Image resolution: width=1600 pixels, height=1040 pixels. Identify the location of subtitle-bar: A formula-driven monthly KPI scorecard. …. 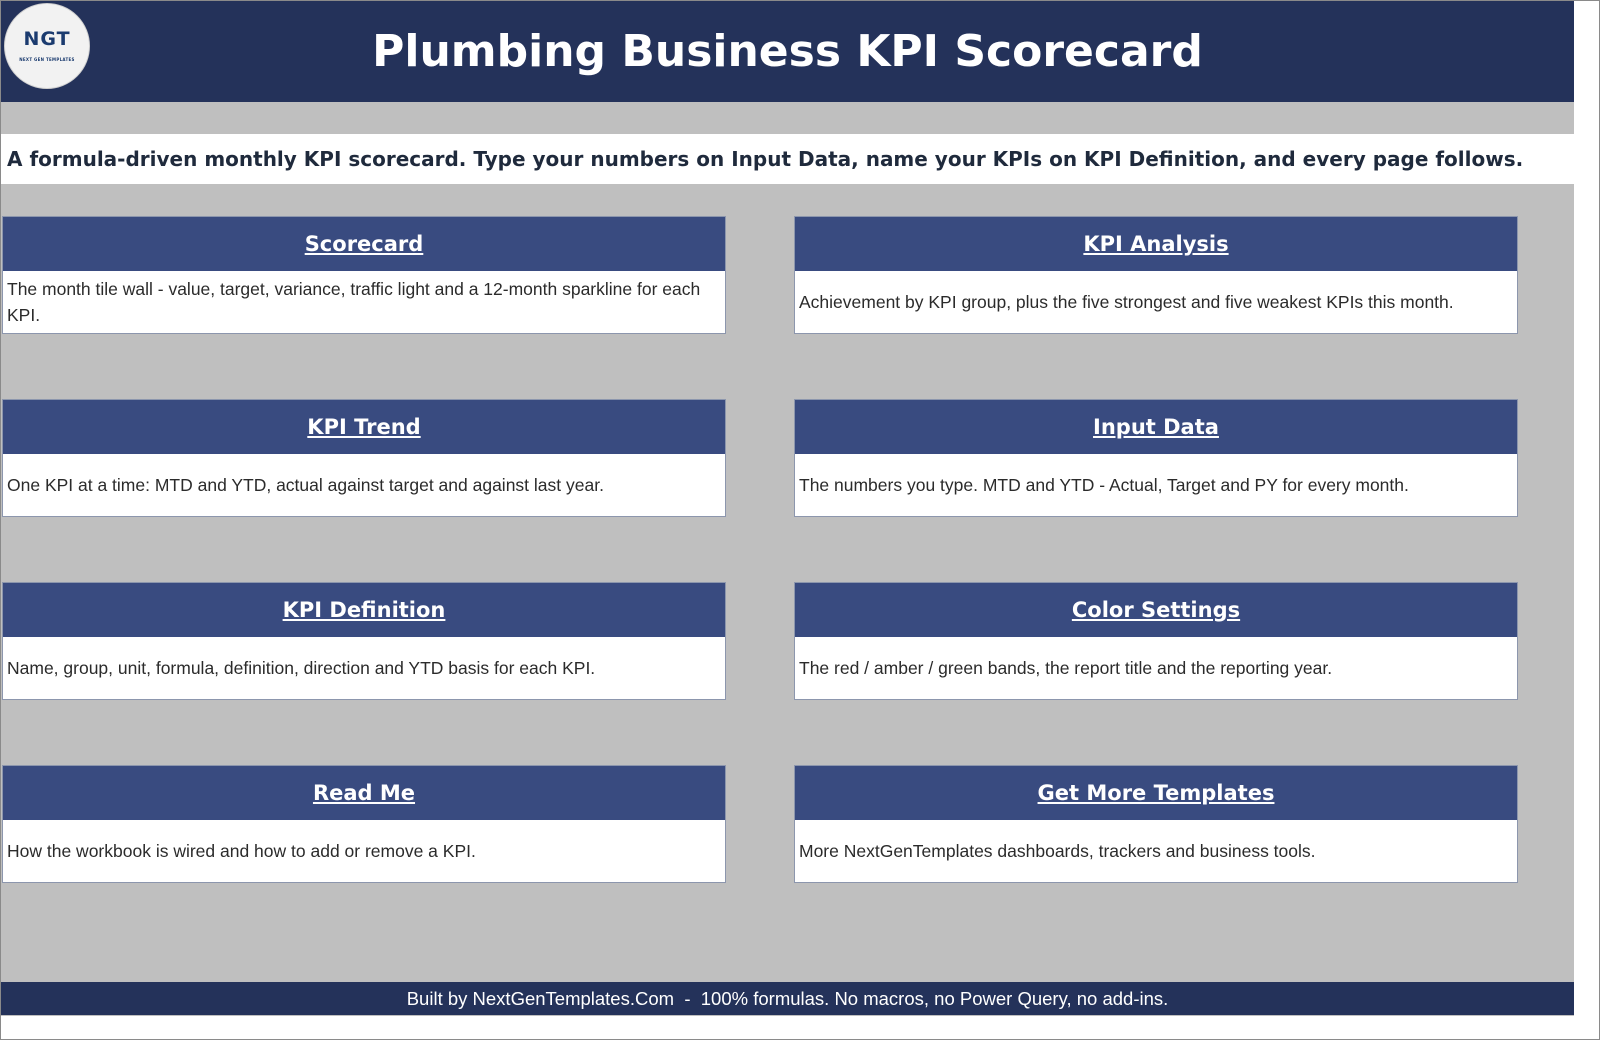
(787, 159).